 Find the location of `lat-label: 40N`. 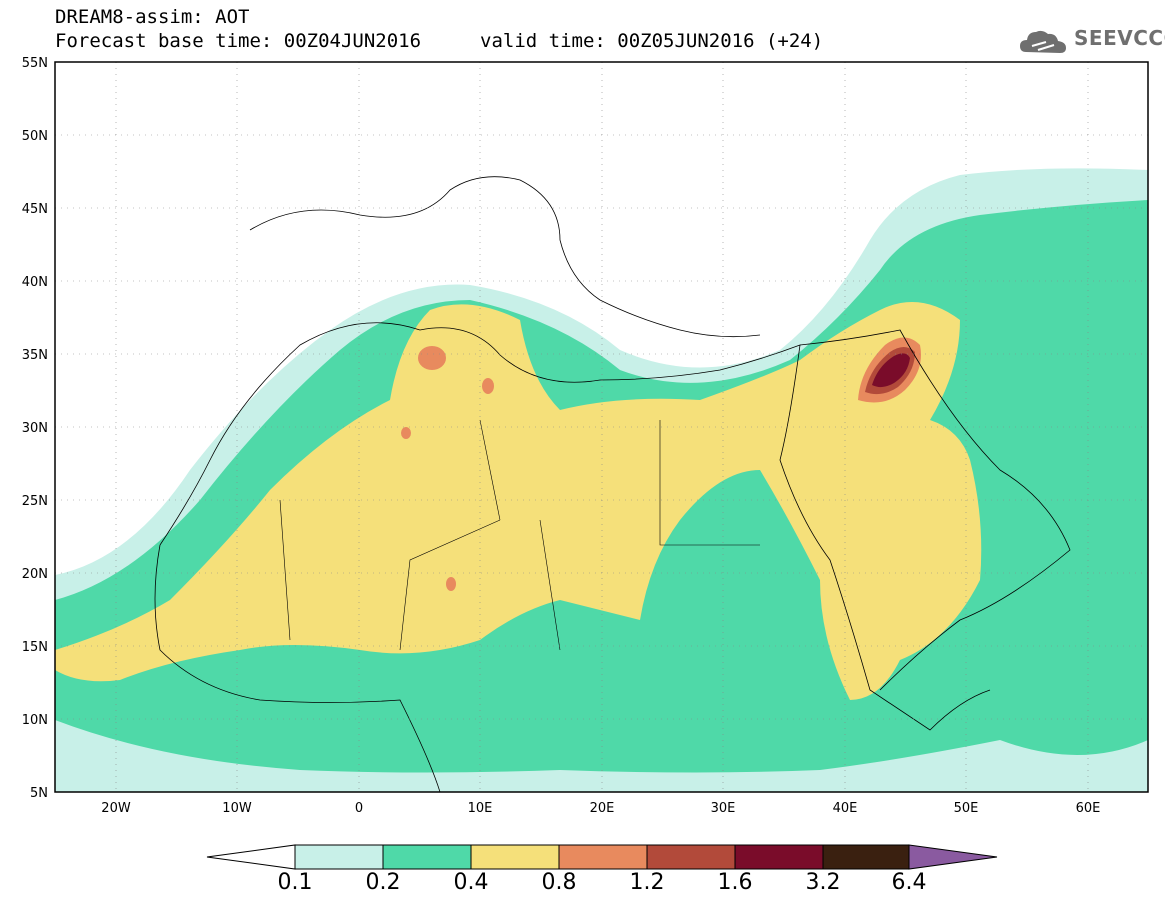

lat-label: 40N is located at coordinates (35, 282).